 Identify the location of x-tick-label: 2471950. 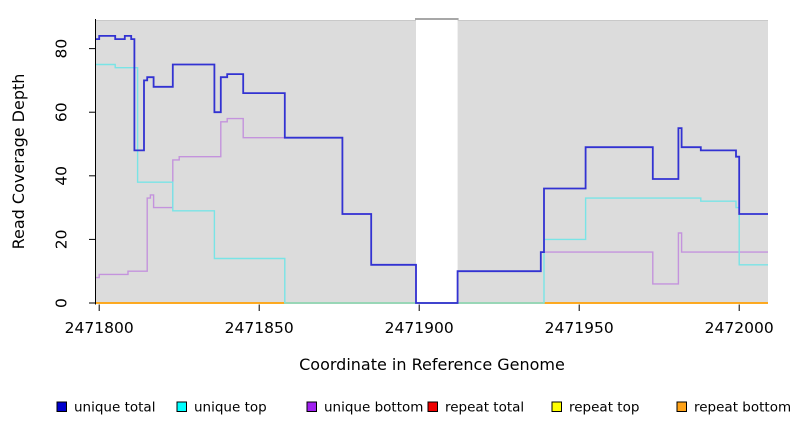
(579, 328).